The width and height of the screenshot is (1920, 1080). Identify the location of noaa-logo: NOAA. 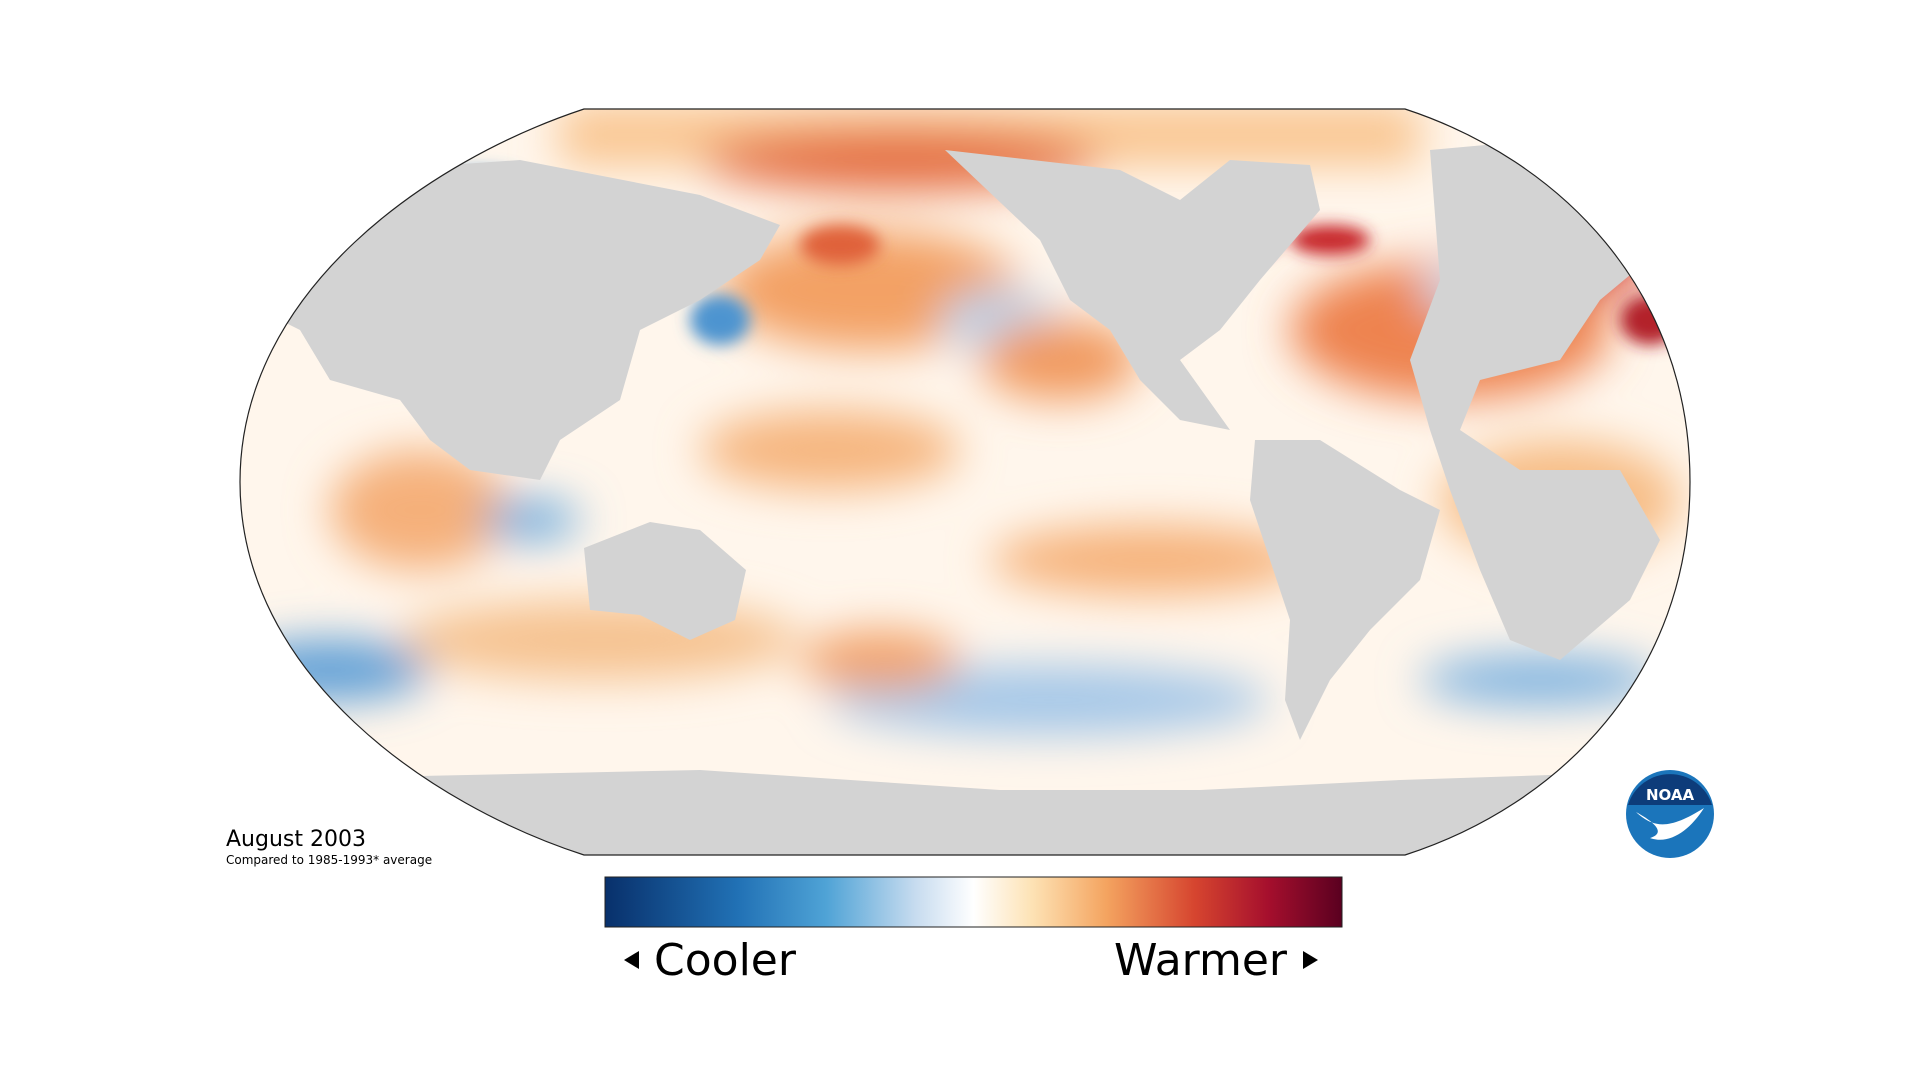
(1670, 814).